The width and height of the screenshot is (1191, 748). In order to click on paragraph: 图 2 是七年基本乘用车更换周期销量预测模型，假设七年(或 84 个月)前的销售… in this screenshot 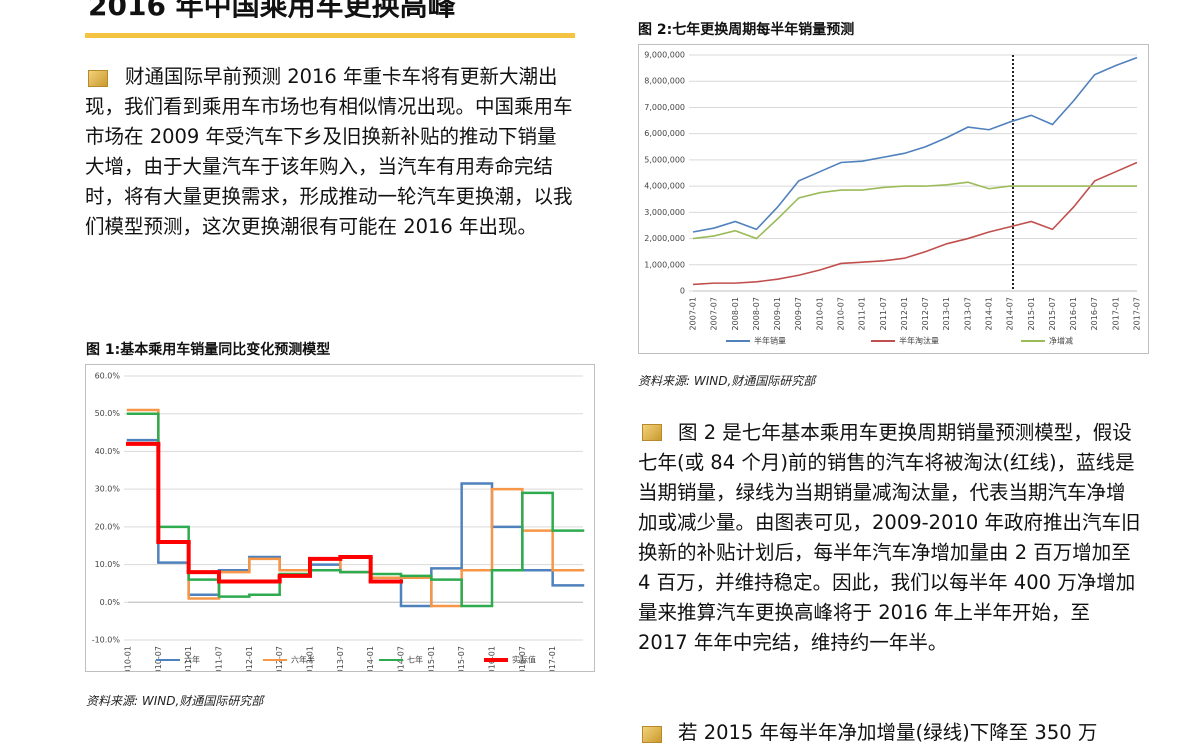, I will do `click(889, 537)`.